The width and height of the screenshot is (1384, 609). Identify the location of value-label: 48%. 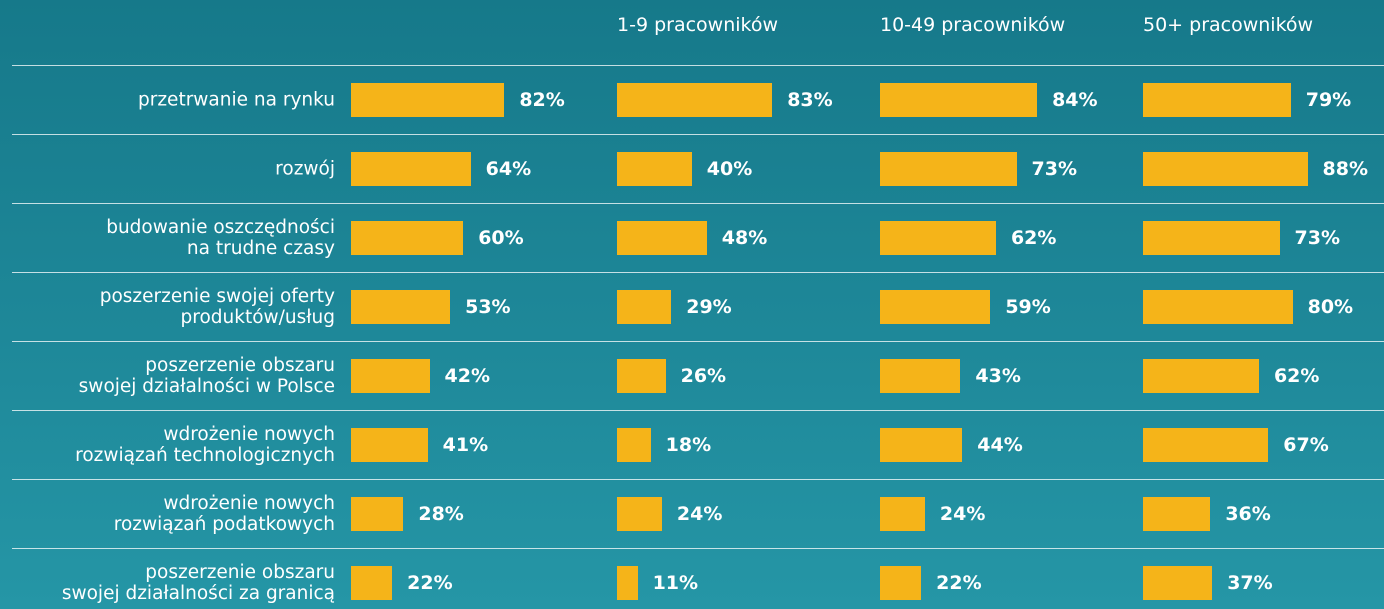
(744, 237).